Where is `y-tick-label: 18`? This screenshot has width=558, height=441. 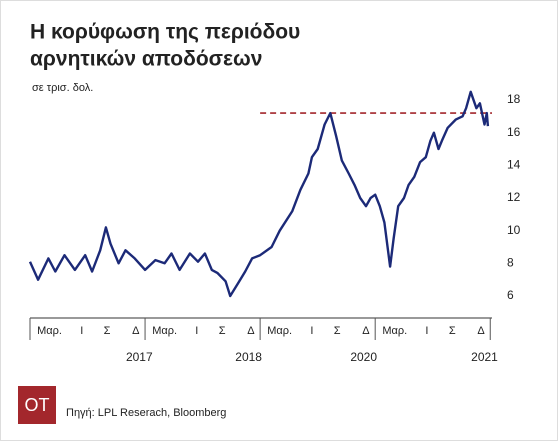 y-tick-label: 18 is located at coordinates (514, 99).